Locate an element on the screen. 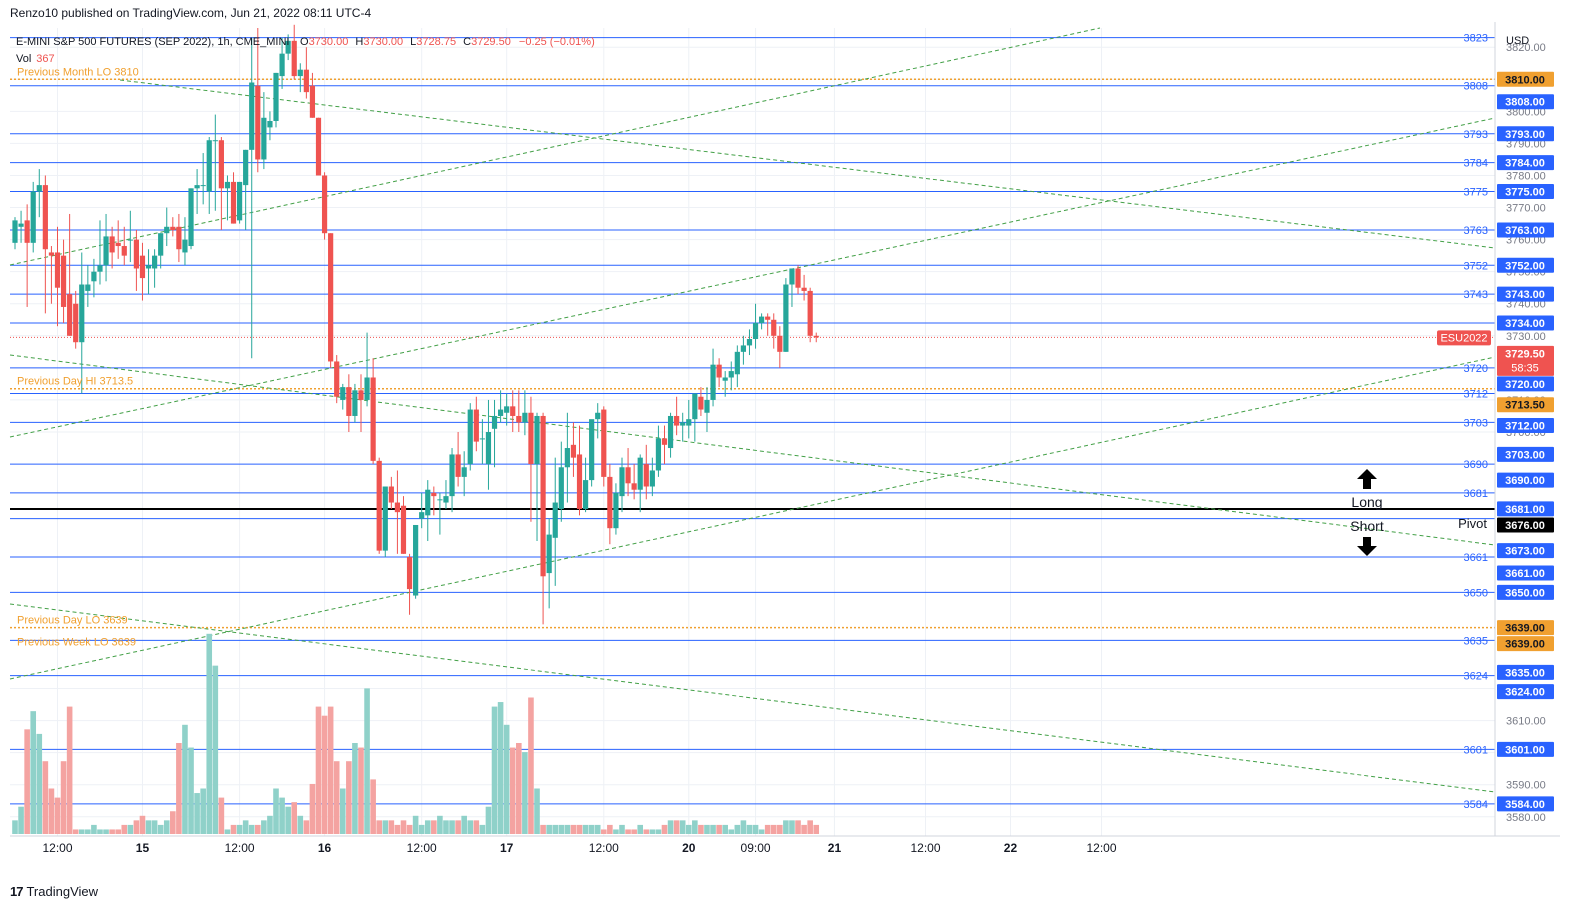 This screenshot has height=907, width=1586. level-line-label: 3752 is located at coordinates (1476, 266).